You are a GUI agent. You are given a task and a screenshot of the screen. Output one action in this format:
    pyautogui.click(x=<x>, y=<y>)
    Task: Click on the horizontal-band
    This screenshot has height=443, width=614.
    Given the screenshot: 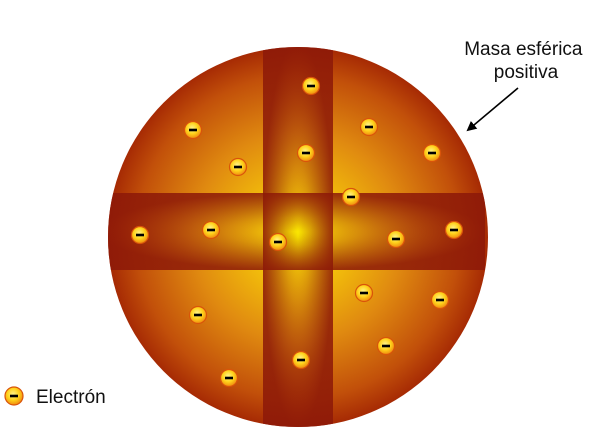 What is the action you would take?
    pyautogui.click(x=296, y=231)
    